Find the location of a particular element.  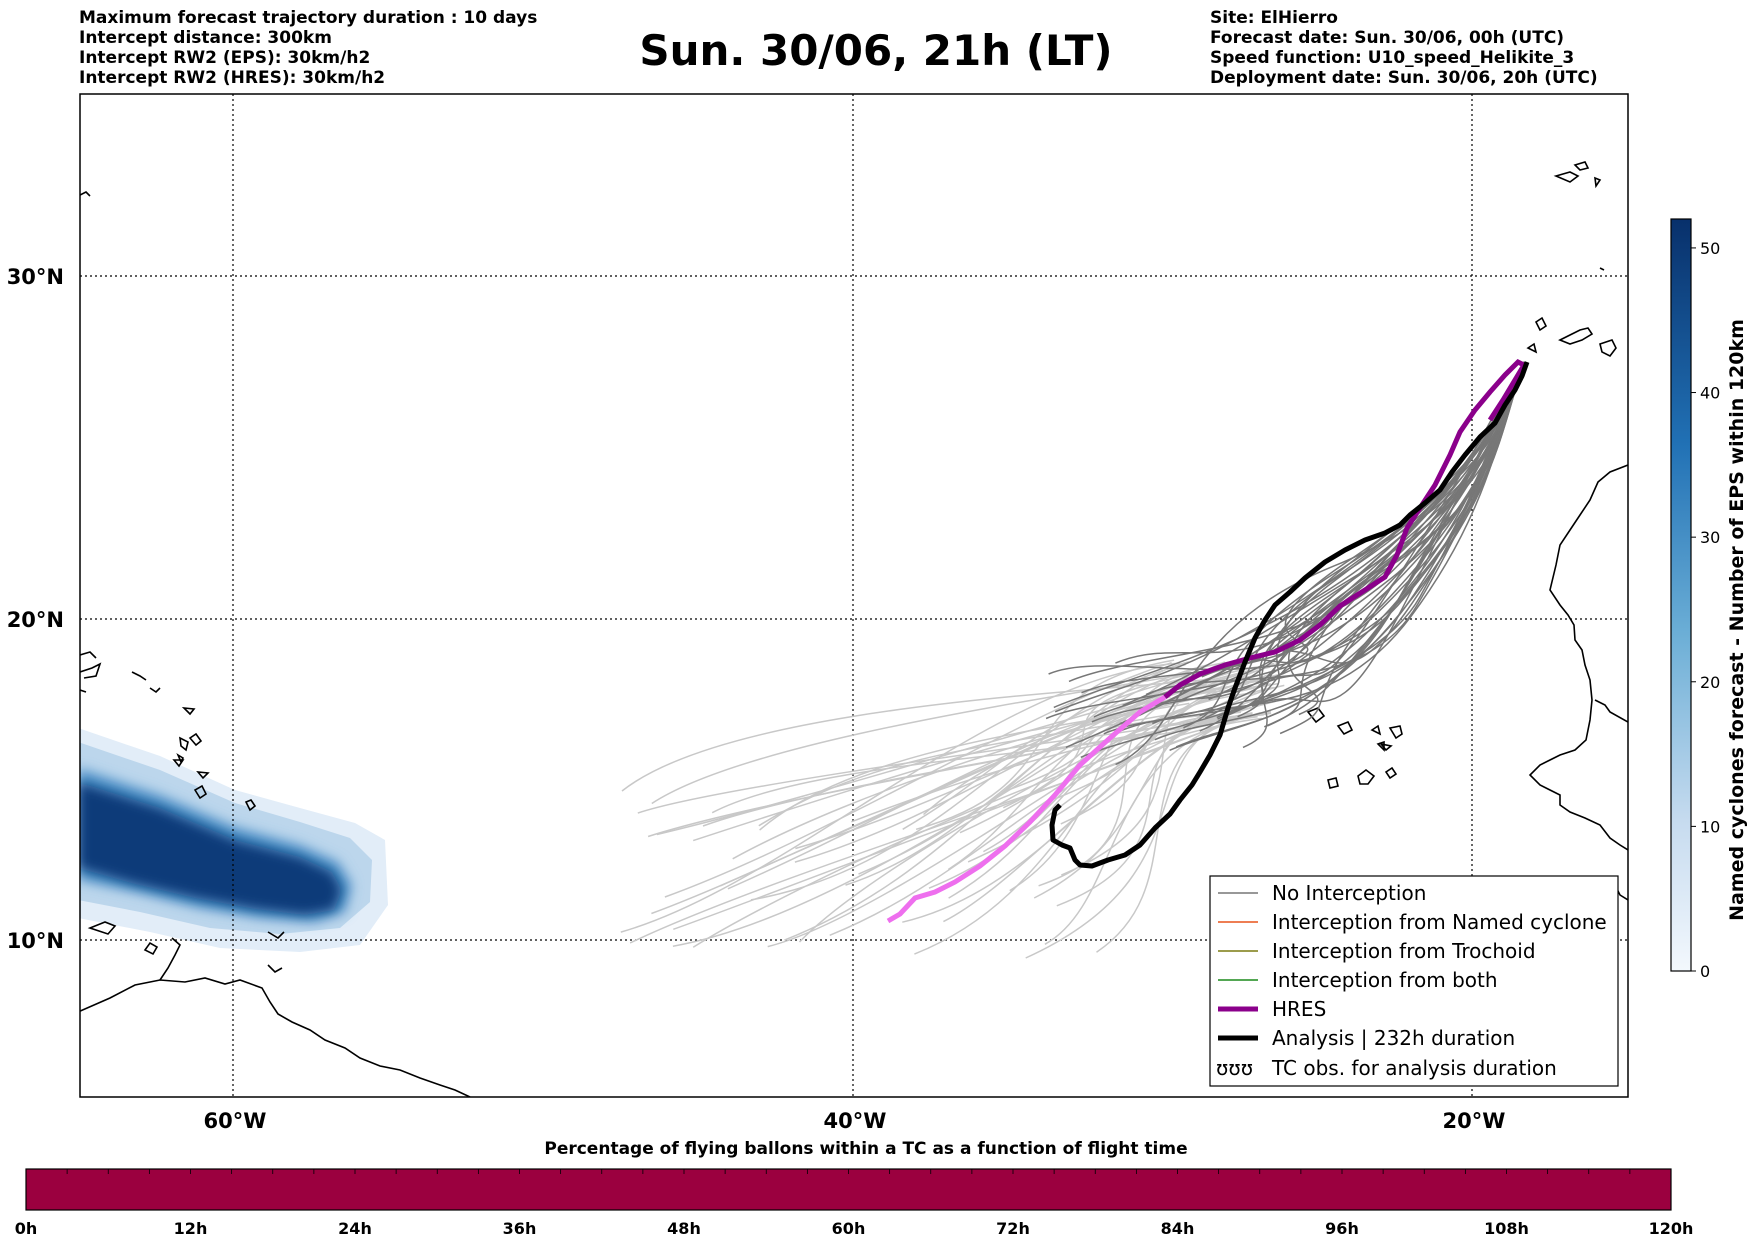

legend-item-trochoid: Interception from Trochoid is located at coordinates (1377, 951).